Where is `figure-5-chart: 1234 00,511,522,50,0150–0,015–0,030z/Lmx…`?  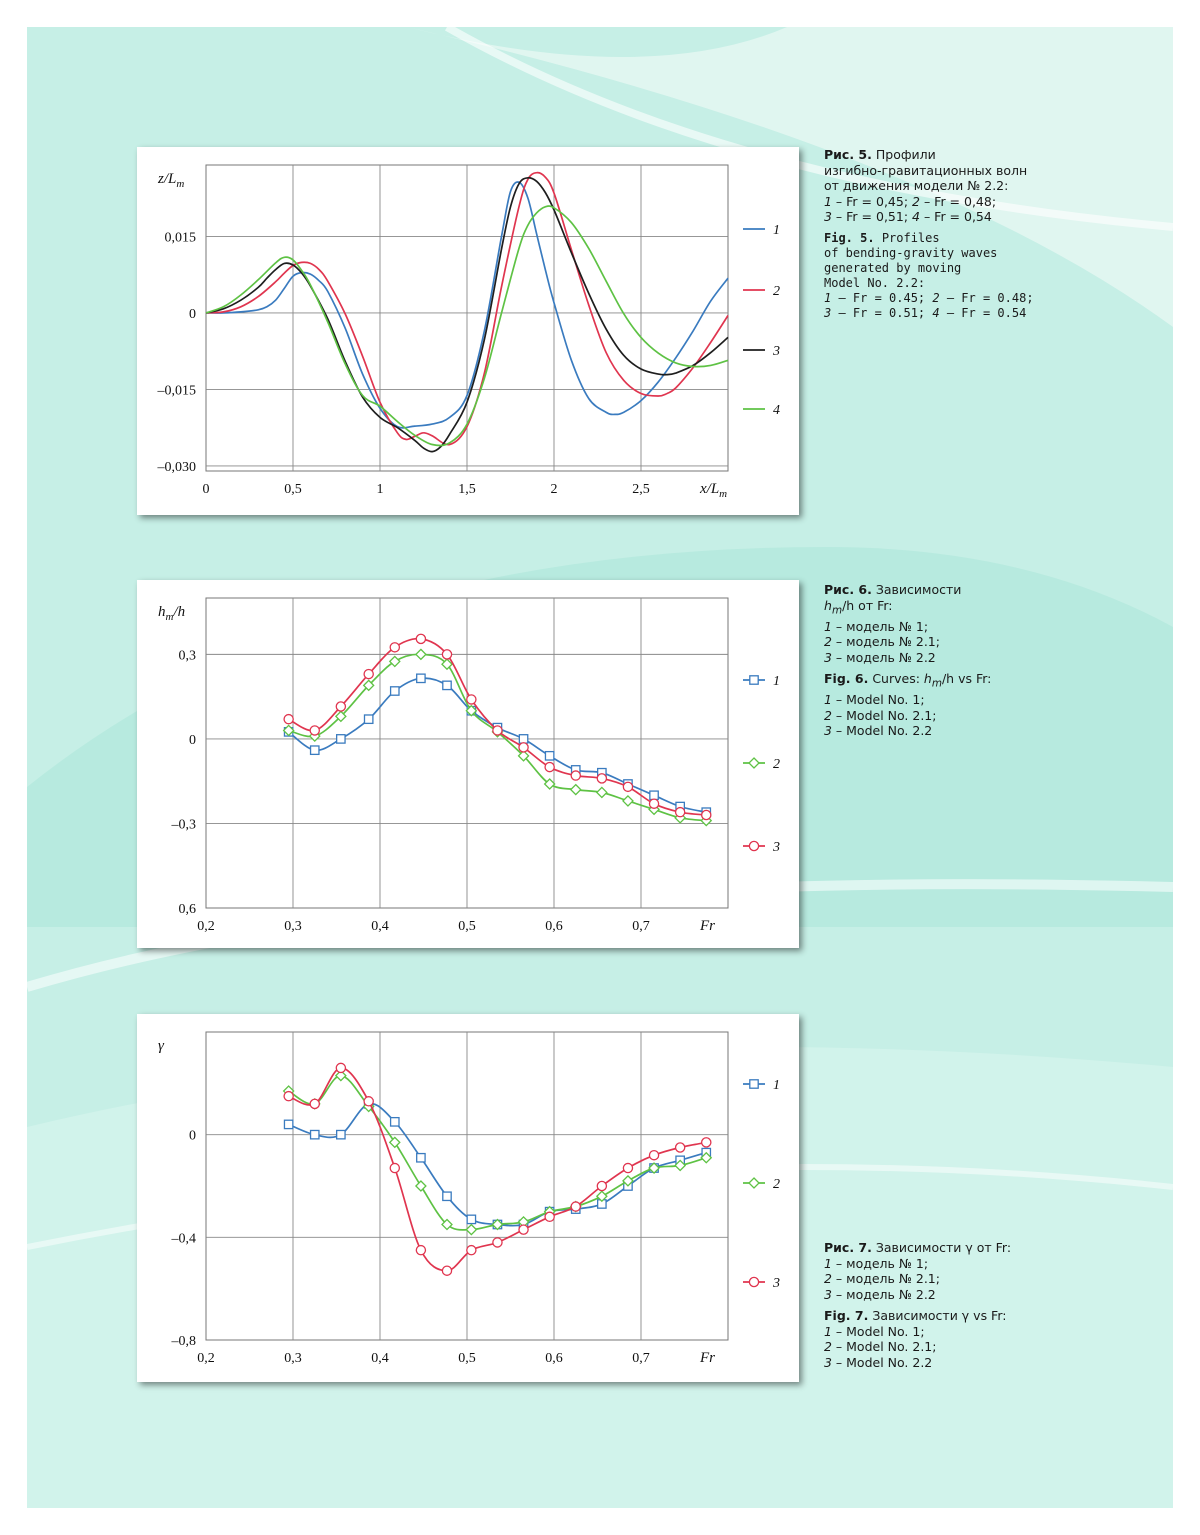
figure-5-chart: 1234 00,511,522,50,0150–0,015–0,030z/Lmx… is located at coordinates (468, 331).